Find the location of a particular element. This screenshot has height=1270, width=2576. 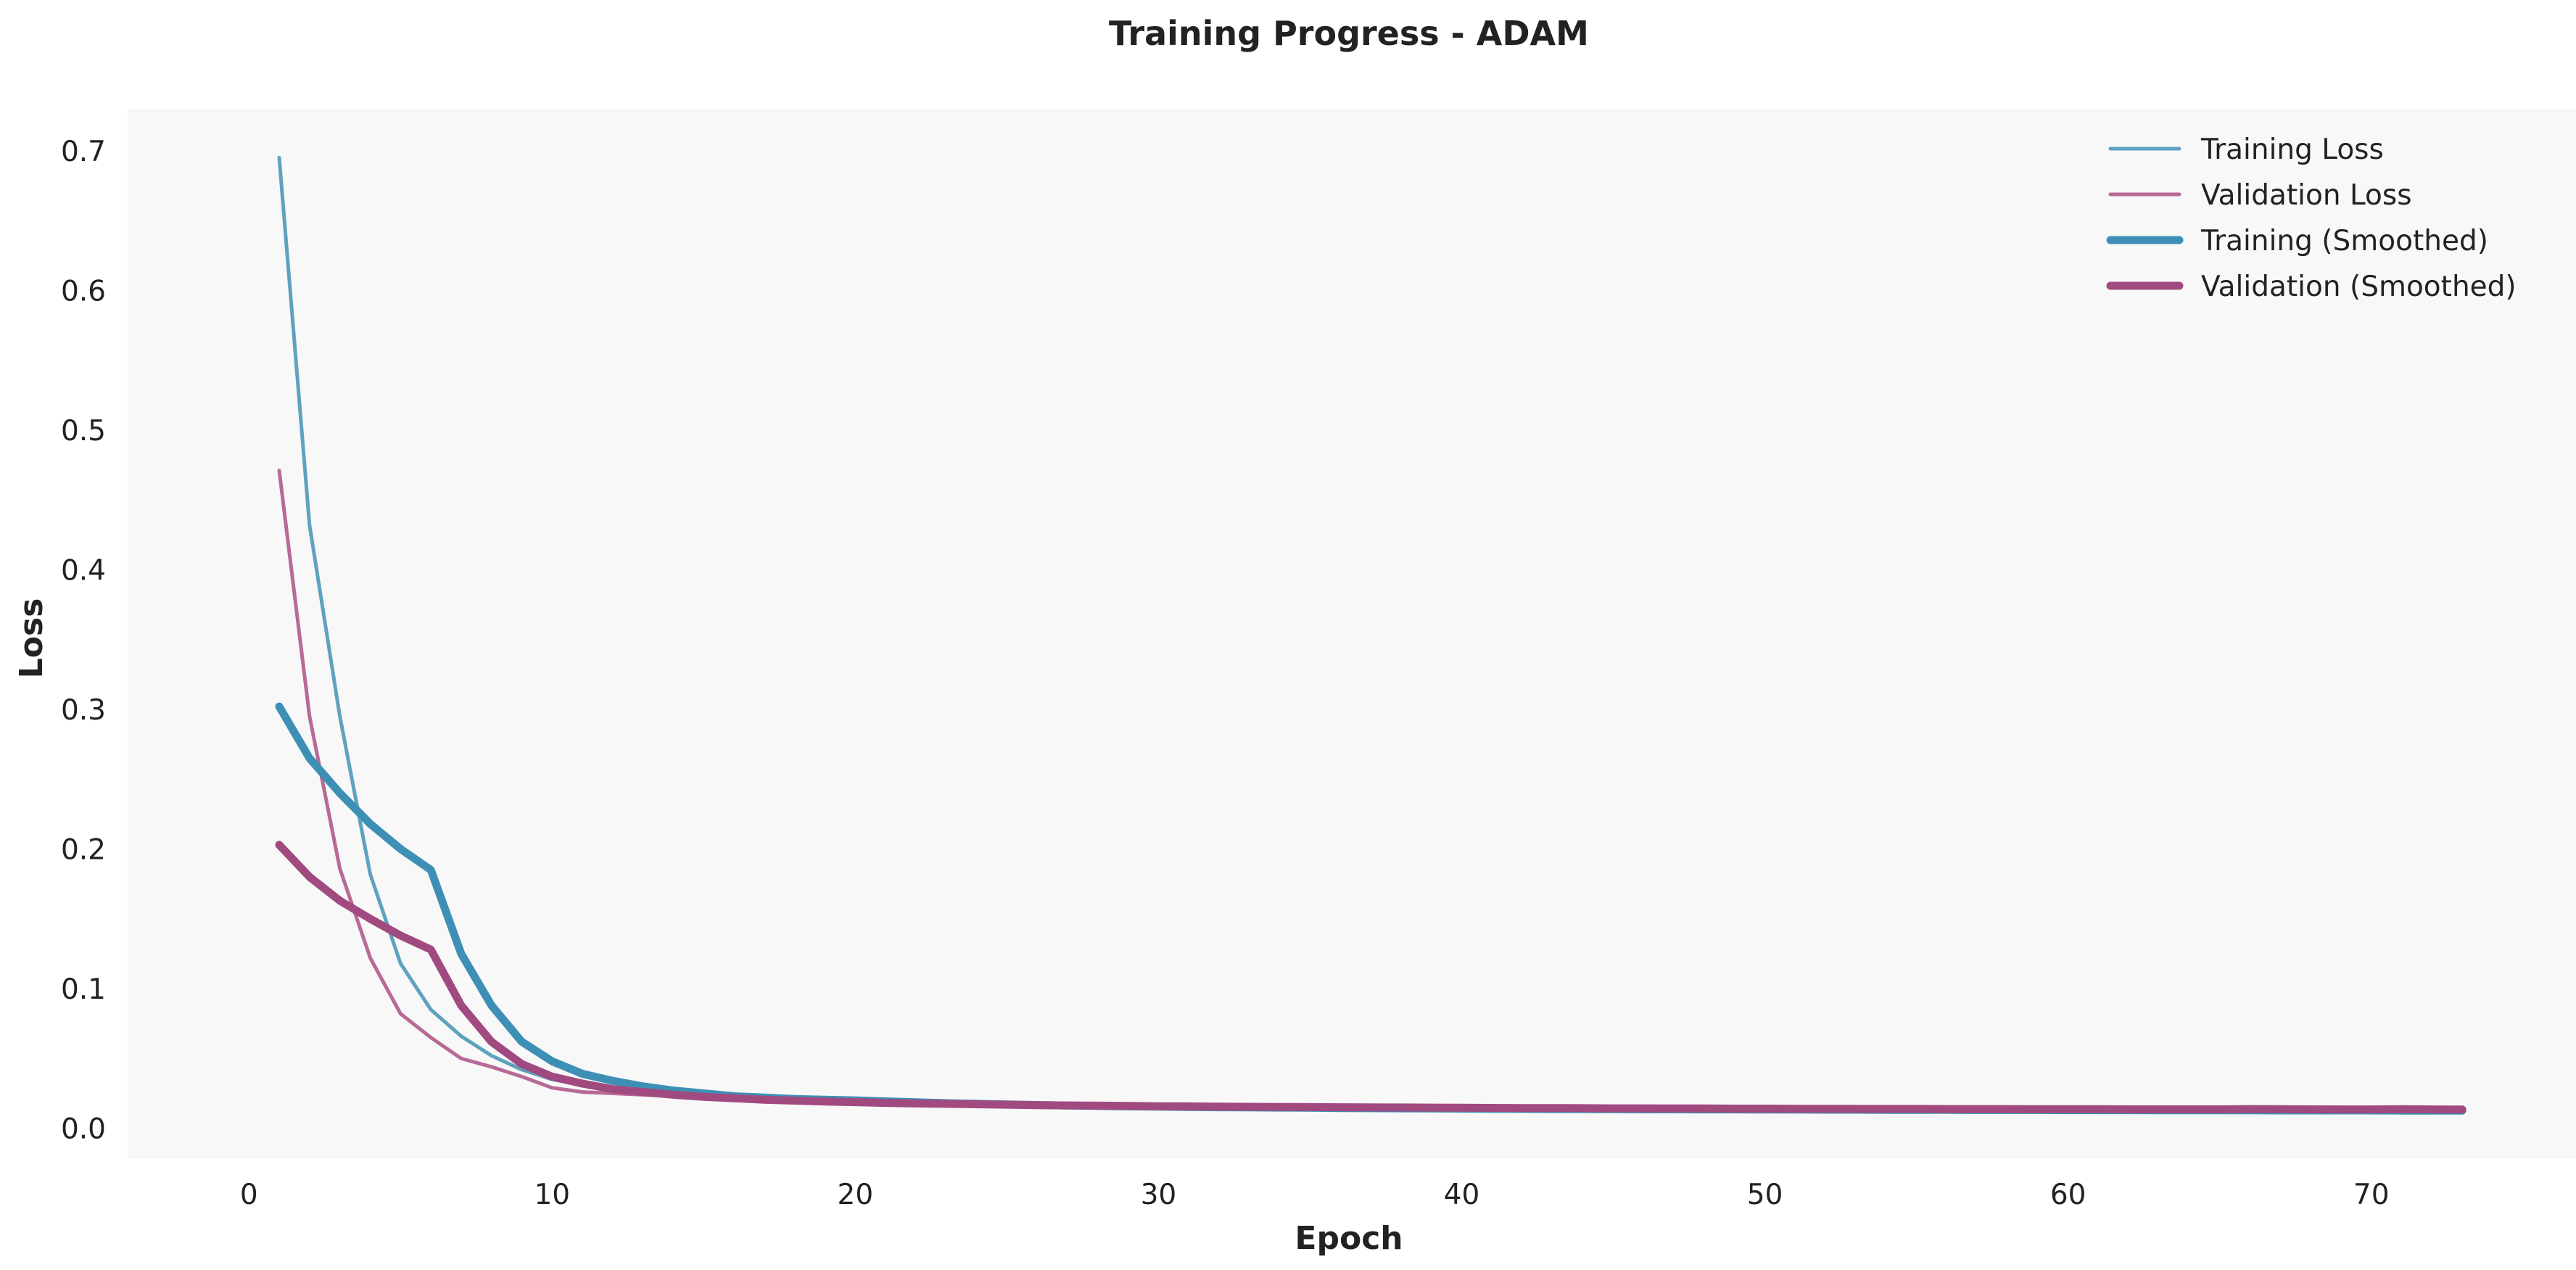

y-tick-label: 0.3 is located at coordinates (83, 710).